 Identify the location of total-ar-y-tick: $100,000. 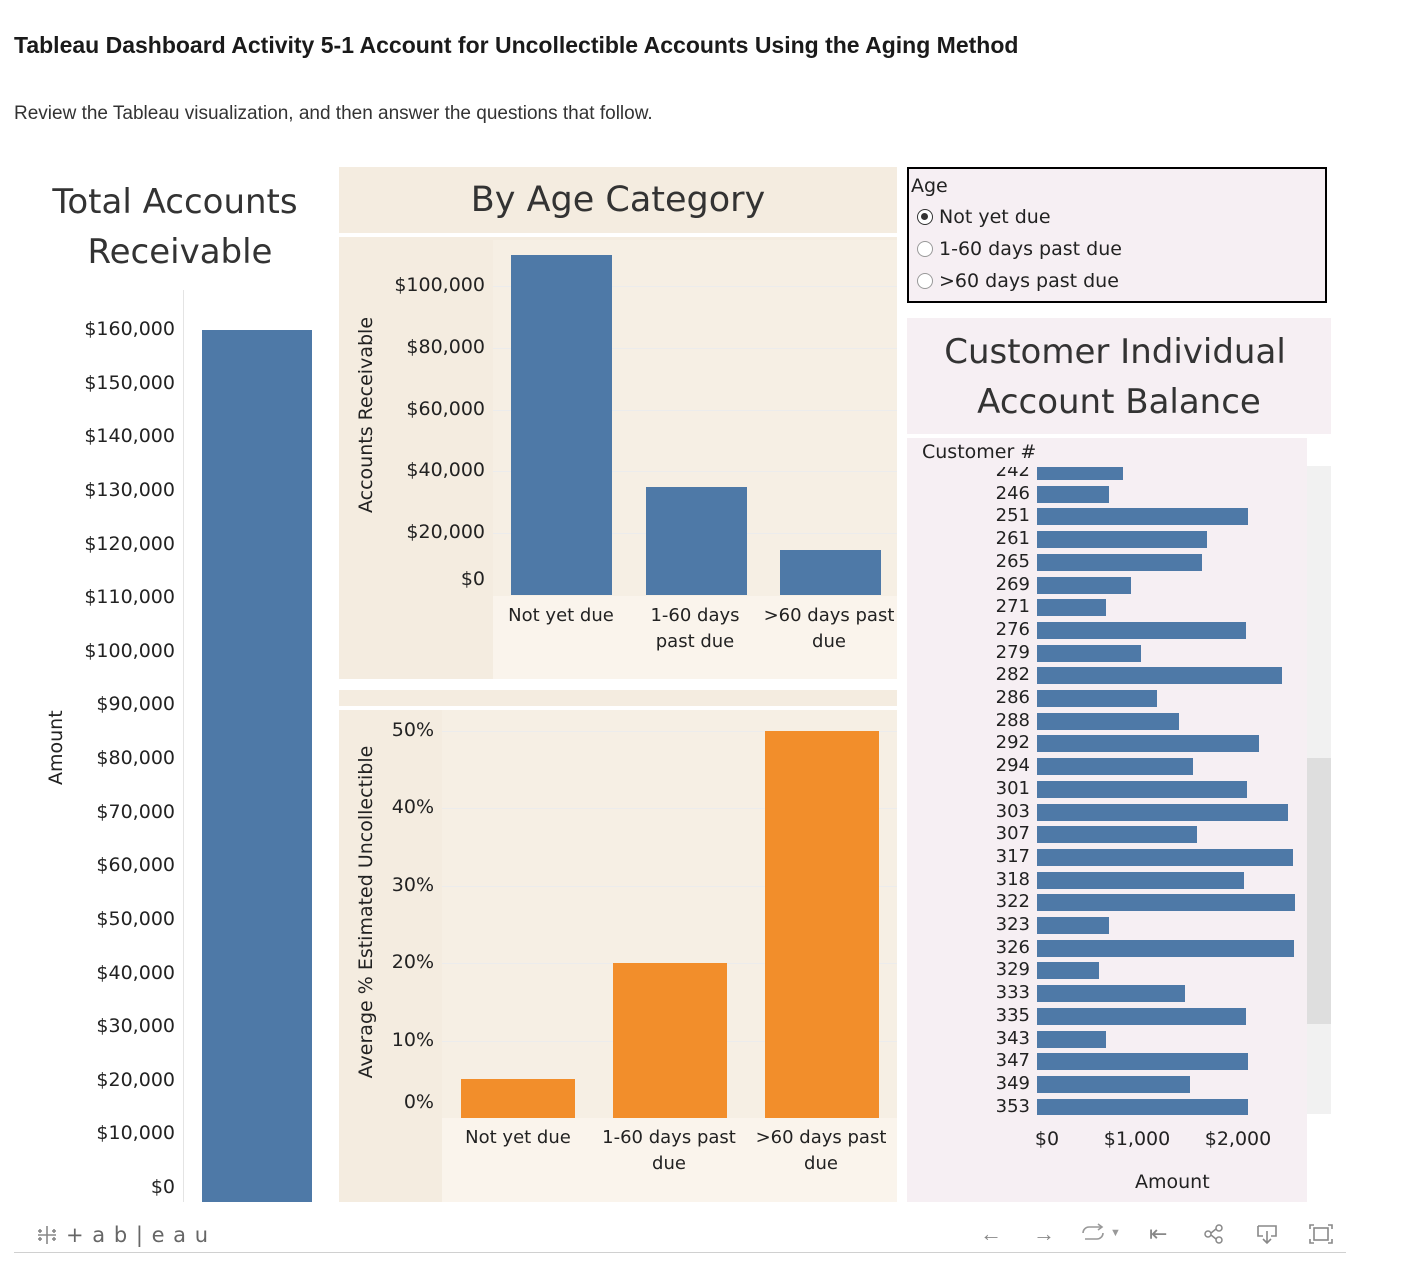
(129, 650).